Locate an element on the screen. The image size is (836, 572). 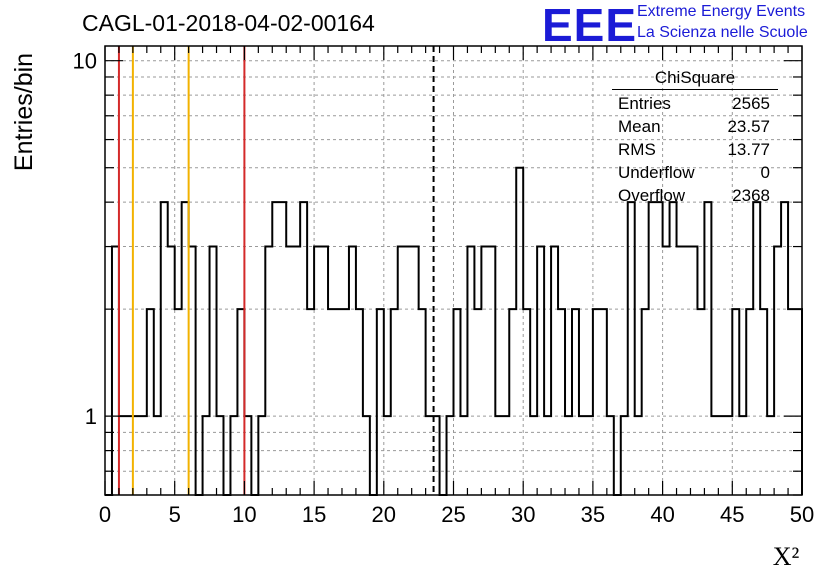
eee-logo-line2: La Scienza nelle Scuole is located at coordinates (722, 32).